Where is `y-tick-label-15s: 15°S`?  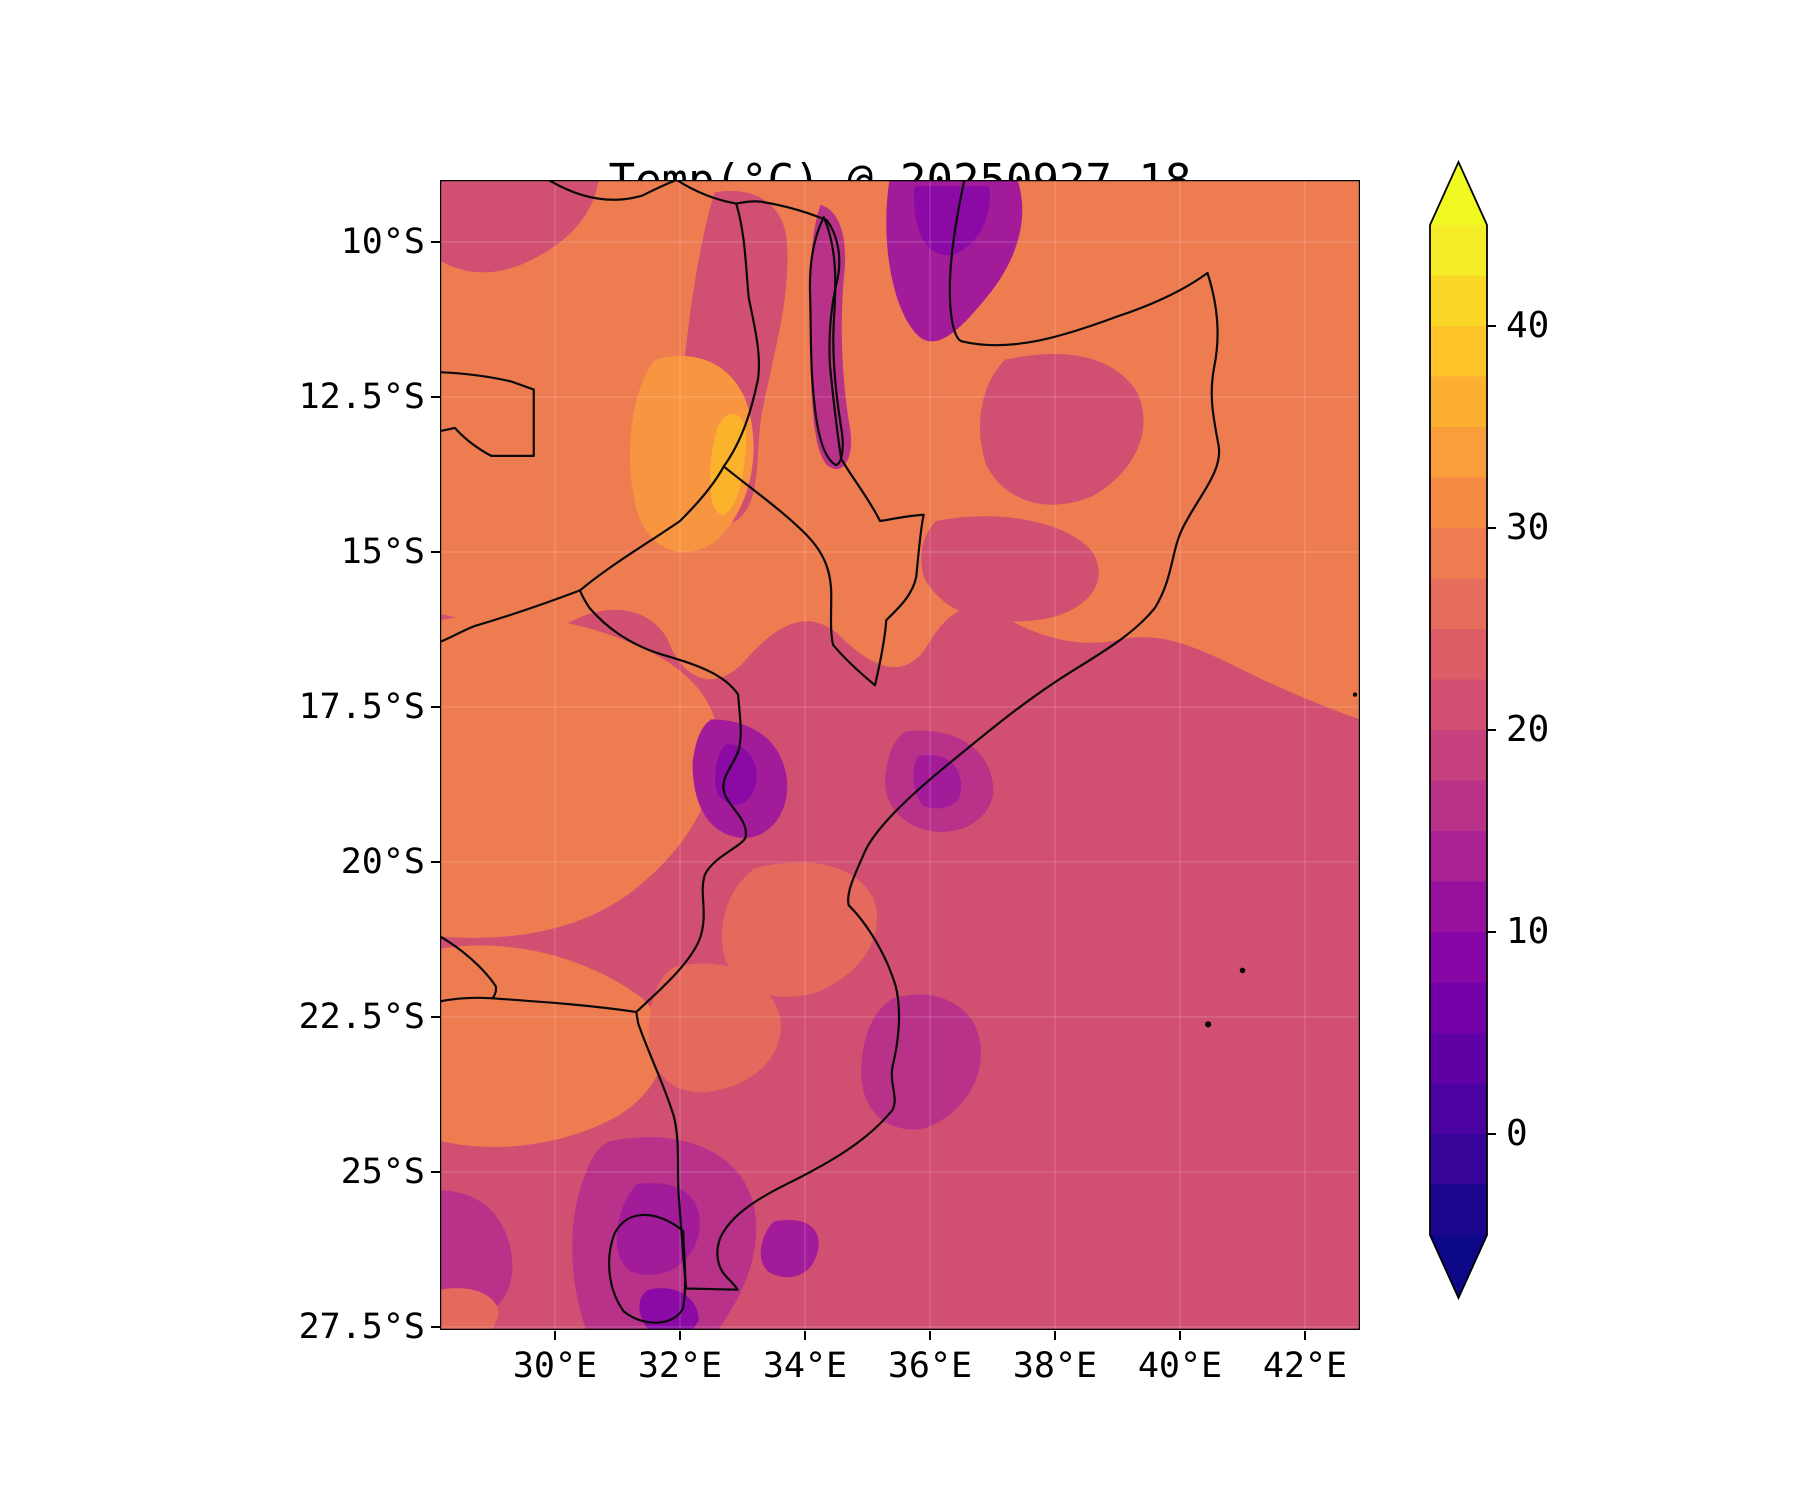
y-tick-label-15s: 15°S is located at coordinates (382, 552).